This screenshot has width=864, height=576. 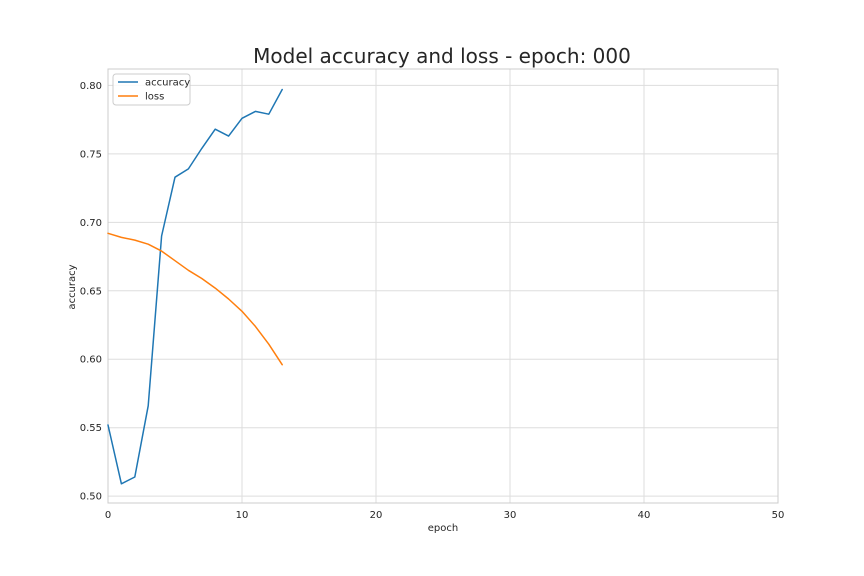 What do you see at coordinates (644, 515) in the screenshot?
I see `x-tick-label: 40` at bounding box center [644, 515].